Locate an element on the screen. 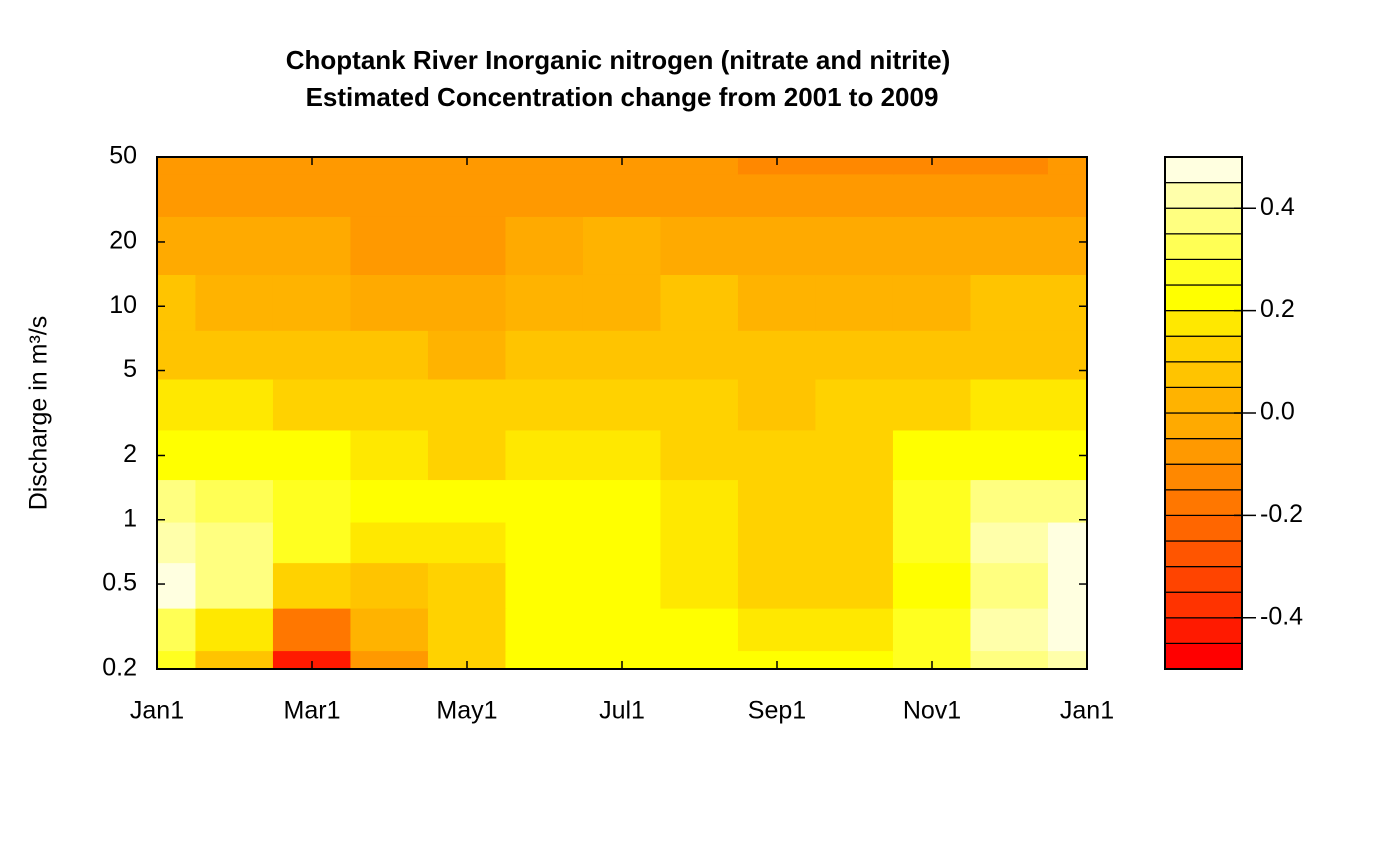  y-tick-label: 10 is located at coordinates (123, 305).